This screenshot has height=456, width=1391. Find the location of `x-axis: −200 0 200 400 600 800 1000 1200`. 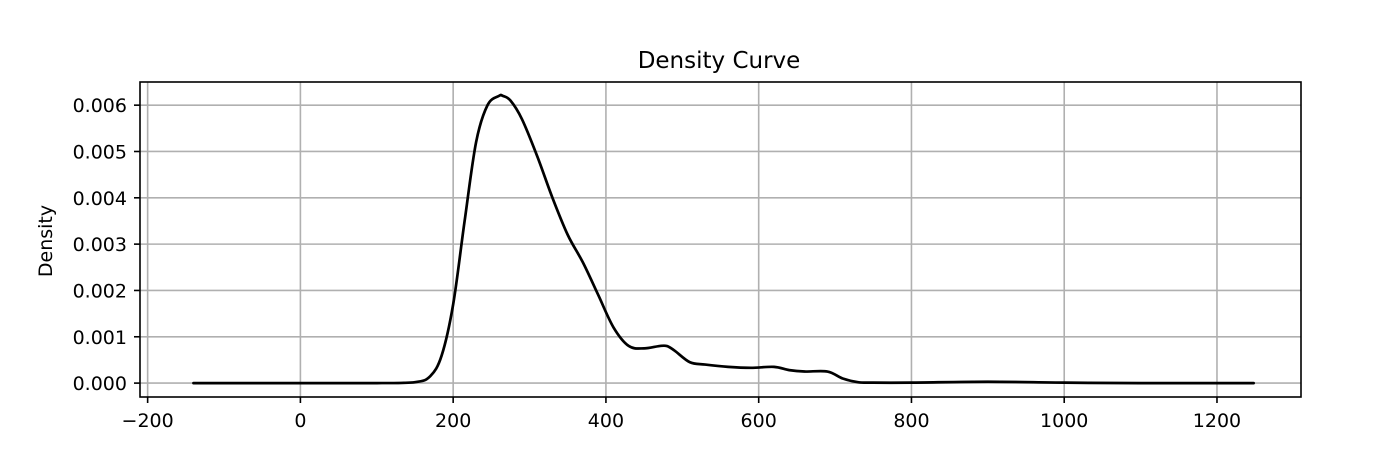

x-axis: −200 0 200 400 600 800 1000 1200 is located at coordinates (681, 414).